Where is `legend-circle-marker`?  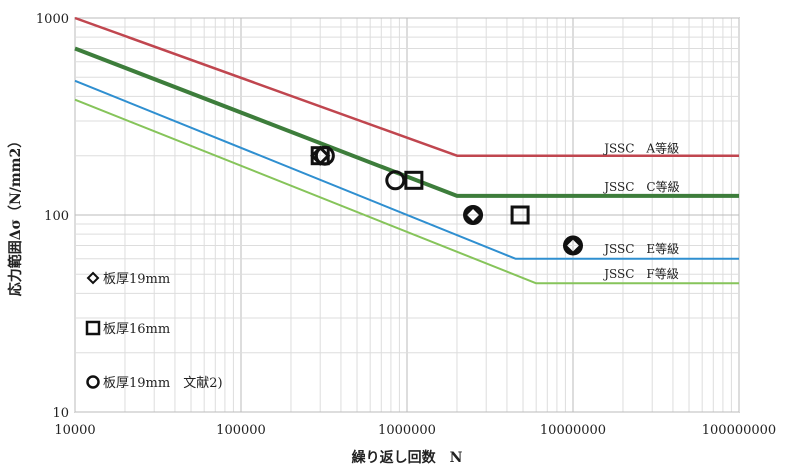 legend-circle-marker is located at coordinates (93, 382).